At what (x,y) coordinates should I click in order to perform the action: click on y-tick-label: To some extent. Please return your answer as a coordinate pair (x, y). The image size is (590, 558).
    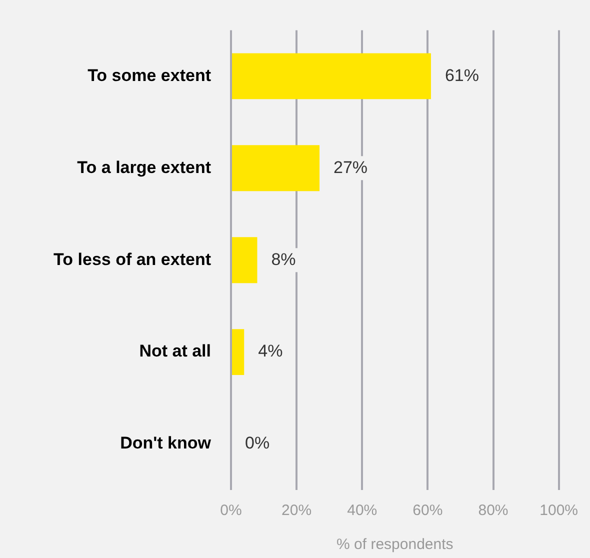
    Looking at the image, I should click on (150, 75).